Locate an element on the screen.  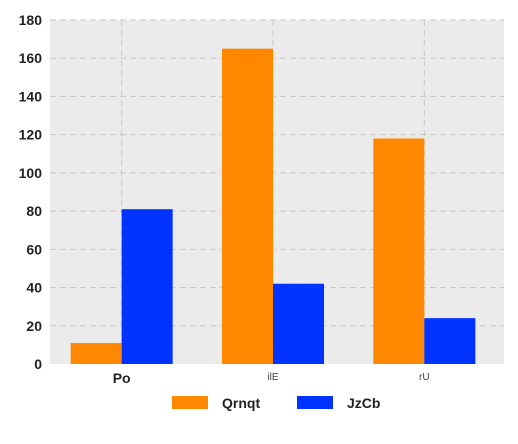
x-tick-label: Po is located at coordinates (122, 378).